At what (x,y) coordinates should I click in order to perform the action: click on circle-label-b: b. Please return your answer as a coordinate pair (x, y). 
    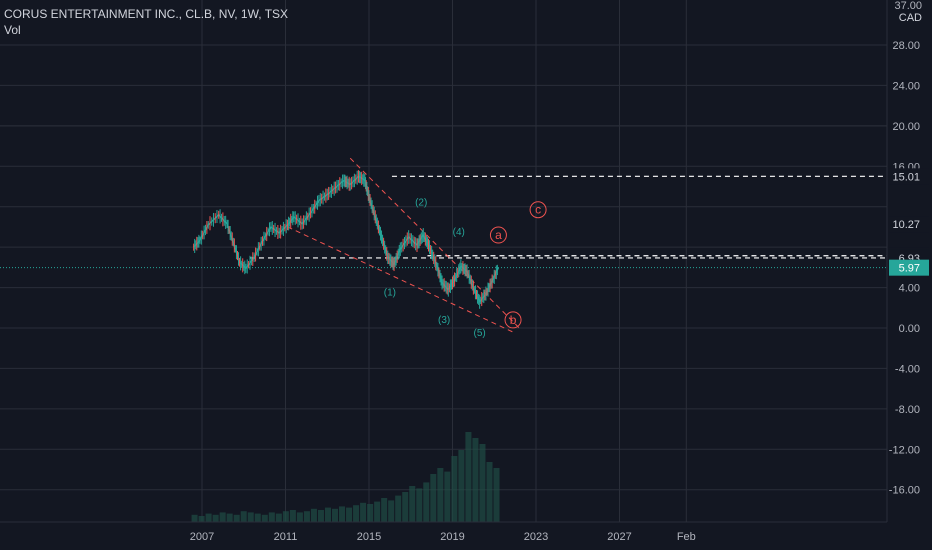
    Looking at the image, I should click on (513, 320).